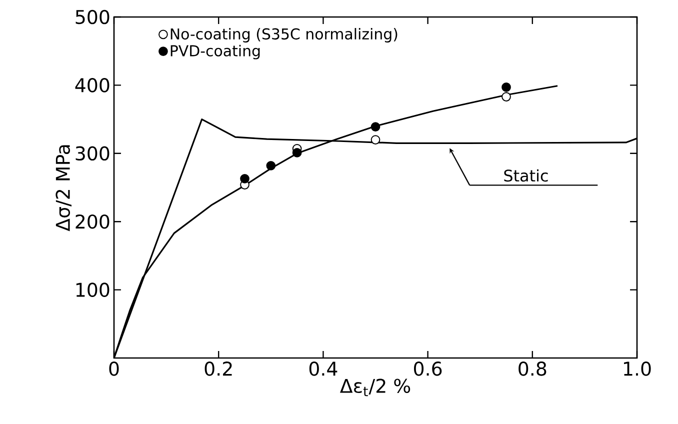 The height and width of the screenshot is (424, 678). I want to click on y-tick-label: 200, so click(93, 221).